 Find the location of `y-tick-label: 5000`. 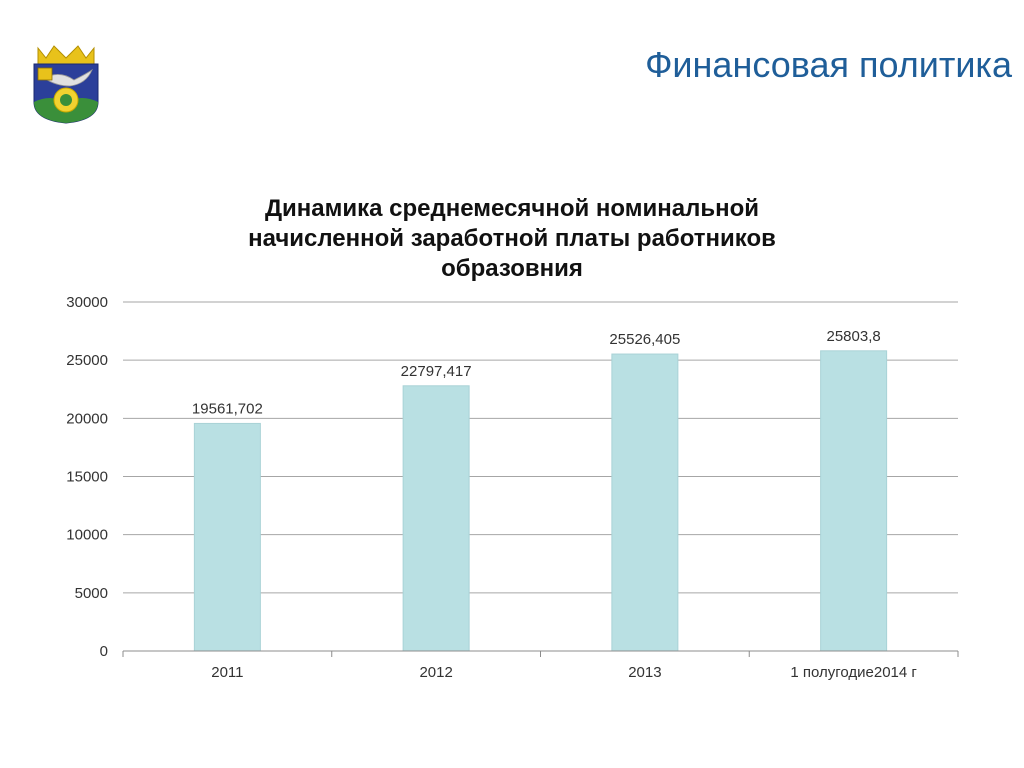

y-tick-label: 5000 is located at coordinates (91, 593).